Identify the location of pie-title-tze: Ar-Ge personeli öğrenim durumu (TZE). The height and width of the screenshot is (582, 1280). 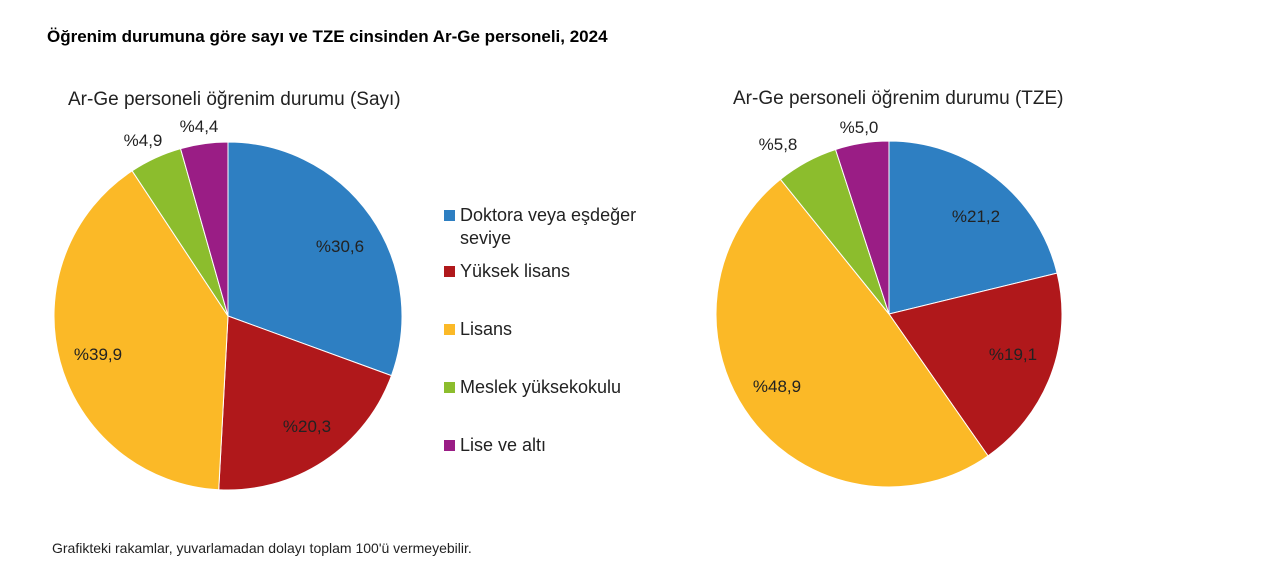
(898, 98).